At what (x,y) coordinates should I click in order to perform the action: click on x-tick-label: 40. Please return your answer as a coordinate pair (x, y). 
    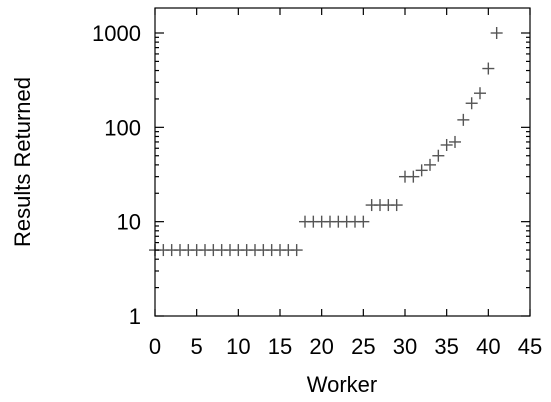
    Looking at the image, I should click on (488, 346).